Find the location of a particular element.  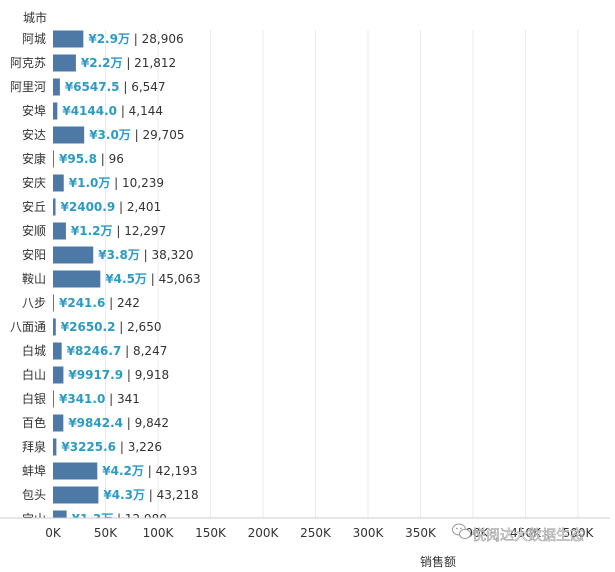

money-label: ¥241.6 is located at coordinates (82, 303).